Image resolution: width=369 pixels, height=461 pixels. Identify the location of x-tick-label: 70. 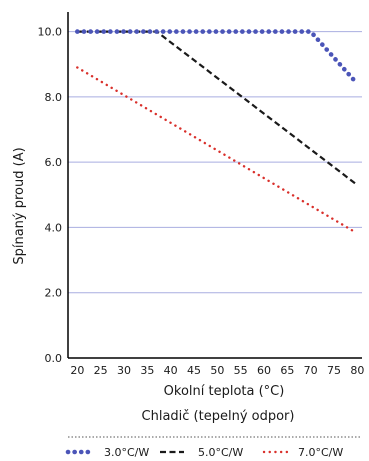
(311, 370).